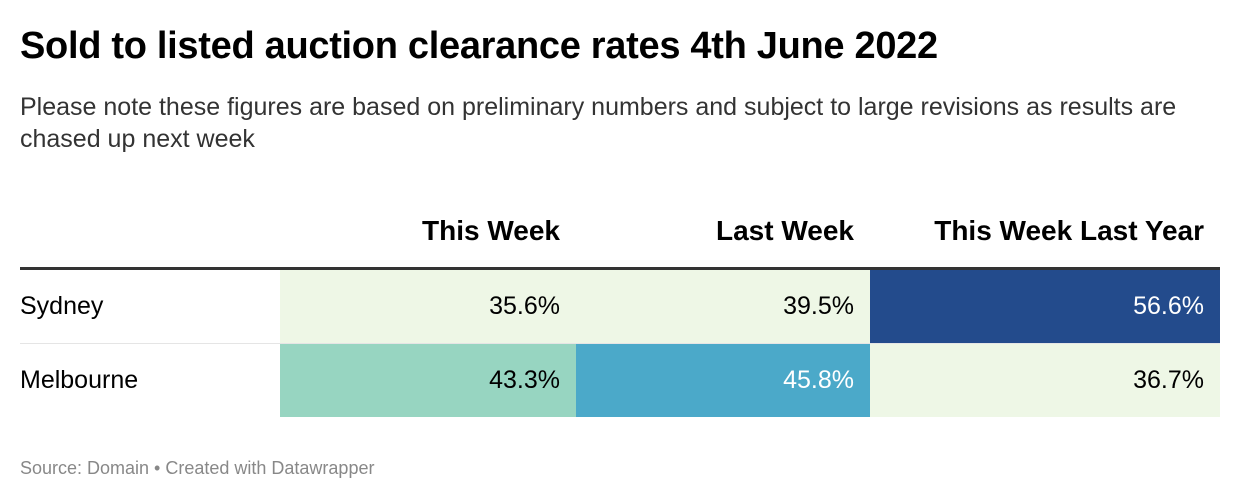 This screenshot has height=502, width=1240. I want to click on table-row-melbourne: Melbourne 43.3% 45.8% 36.7%, so click(620, 380).